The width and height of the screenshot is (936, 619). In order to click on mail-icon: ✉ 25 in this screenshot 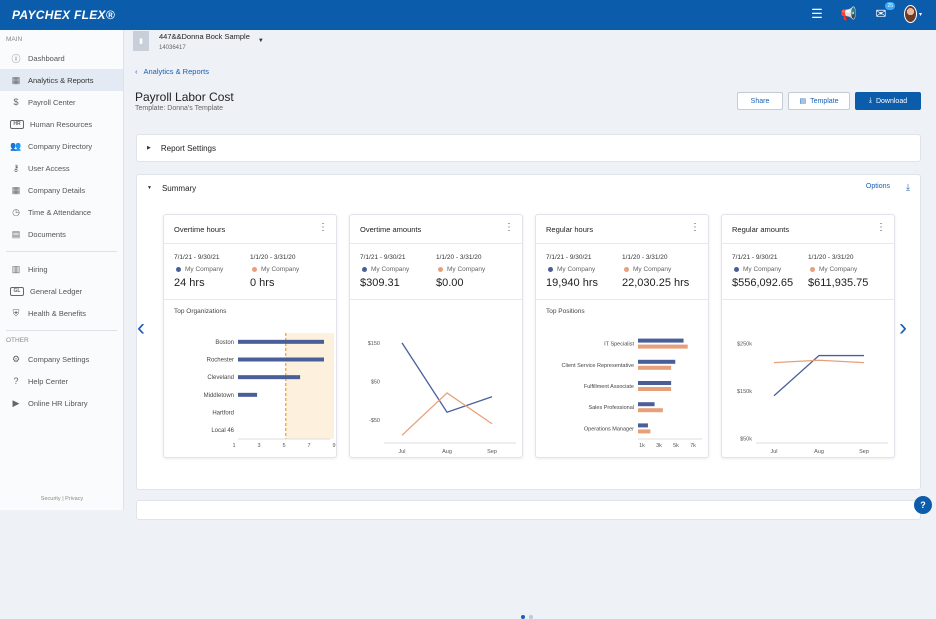, I will do `click(885, 11)`.